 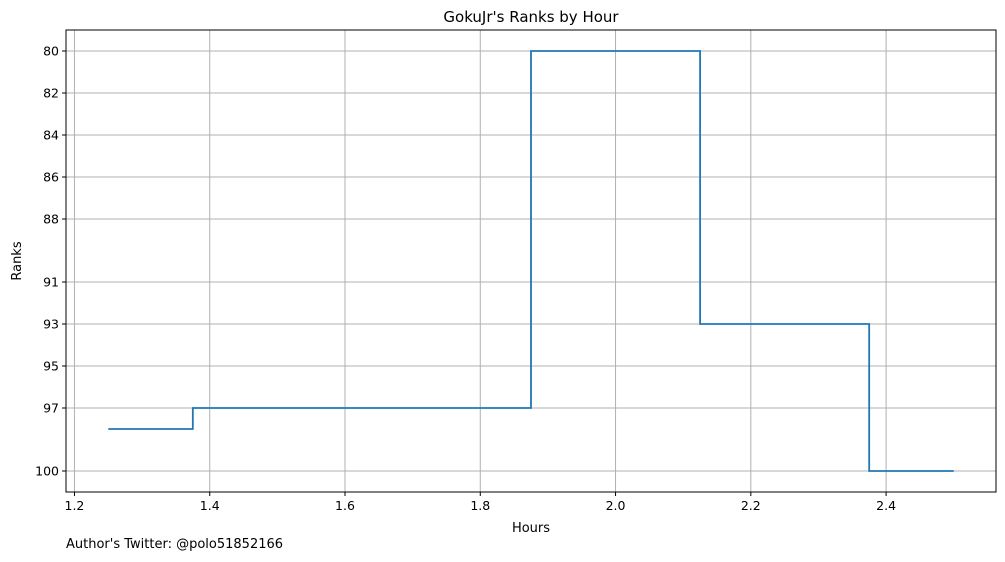 What do you see at coordinates (616, 505) in the screenshot?
I see `x-tick-label: 2.0` at bounding box center [616, 505].